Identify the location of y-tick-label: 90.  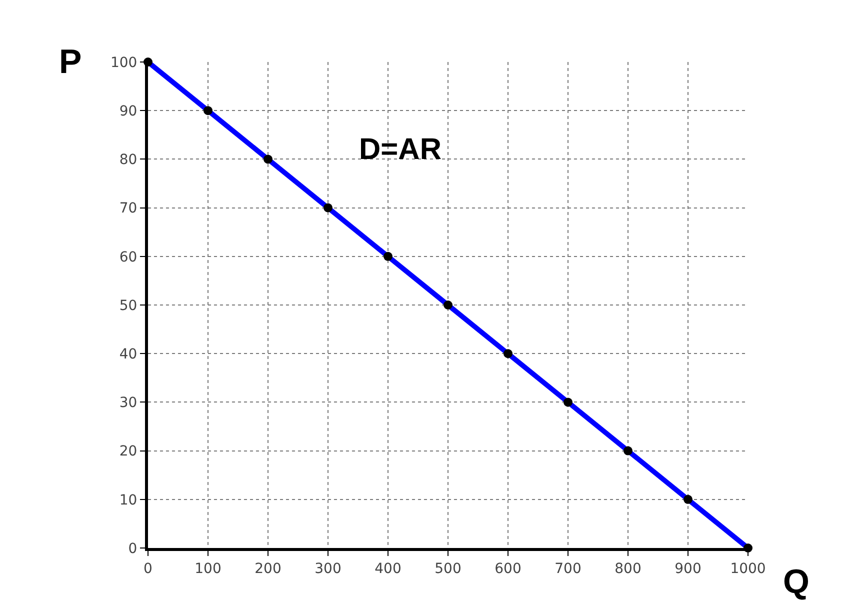
(128, 112).